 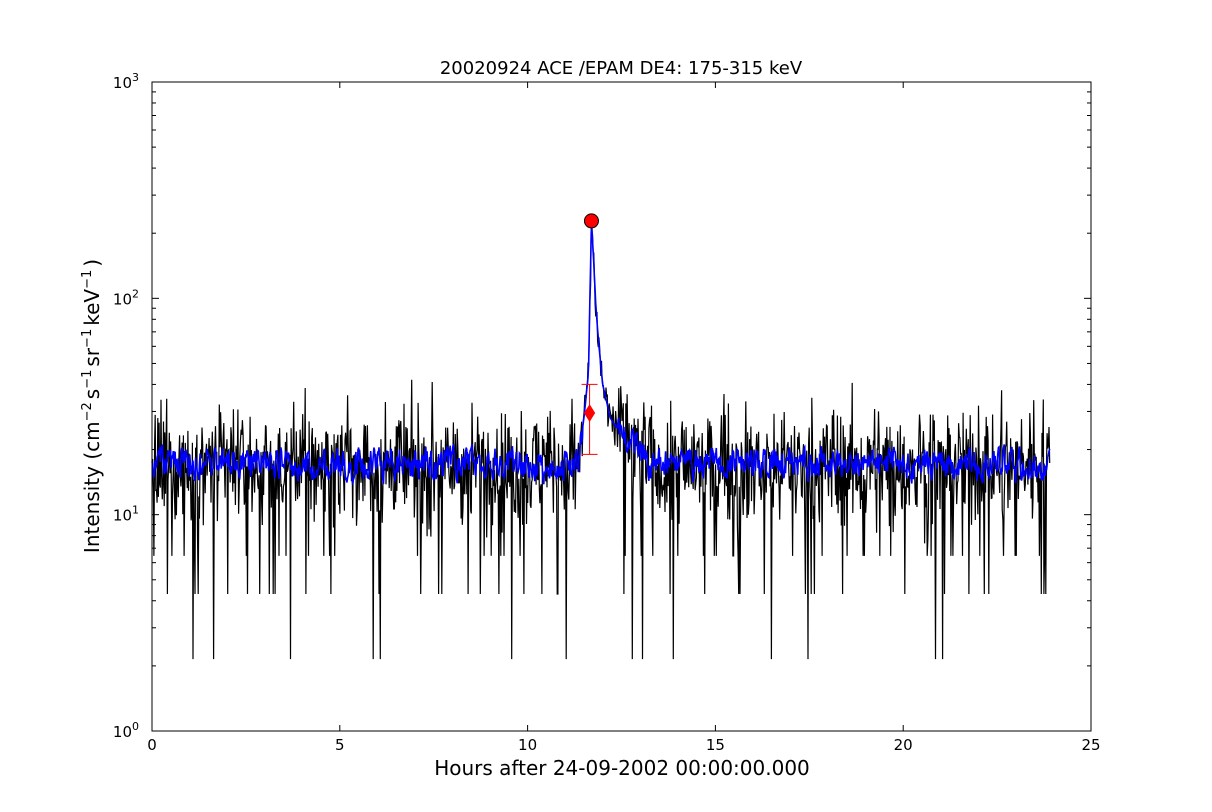 I want to click on y-tick-label: 10¹, so click(x=126, y=514).